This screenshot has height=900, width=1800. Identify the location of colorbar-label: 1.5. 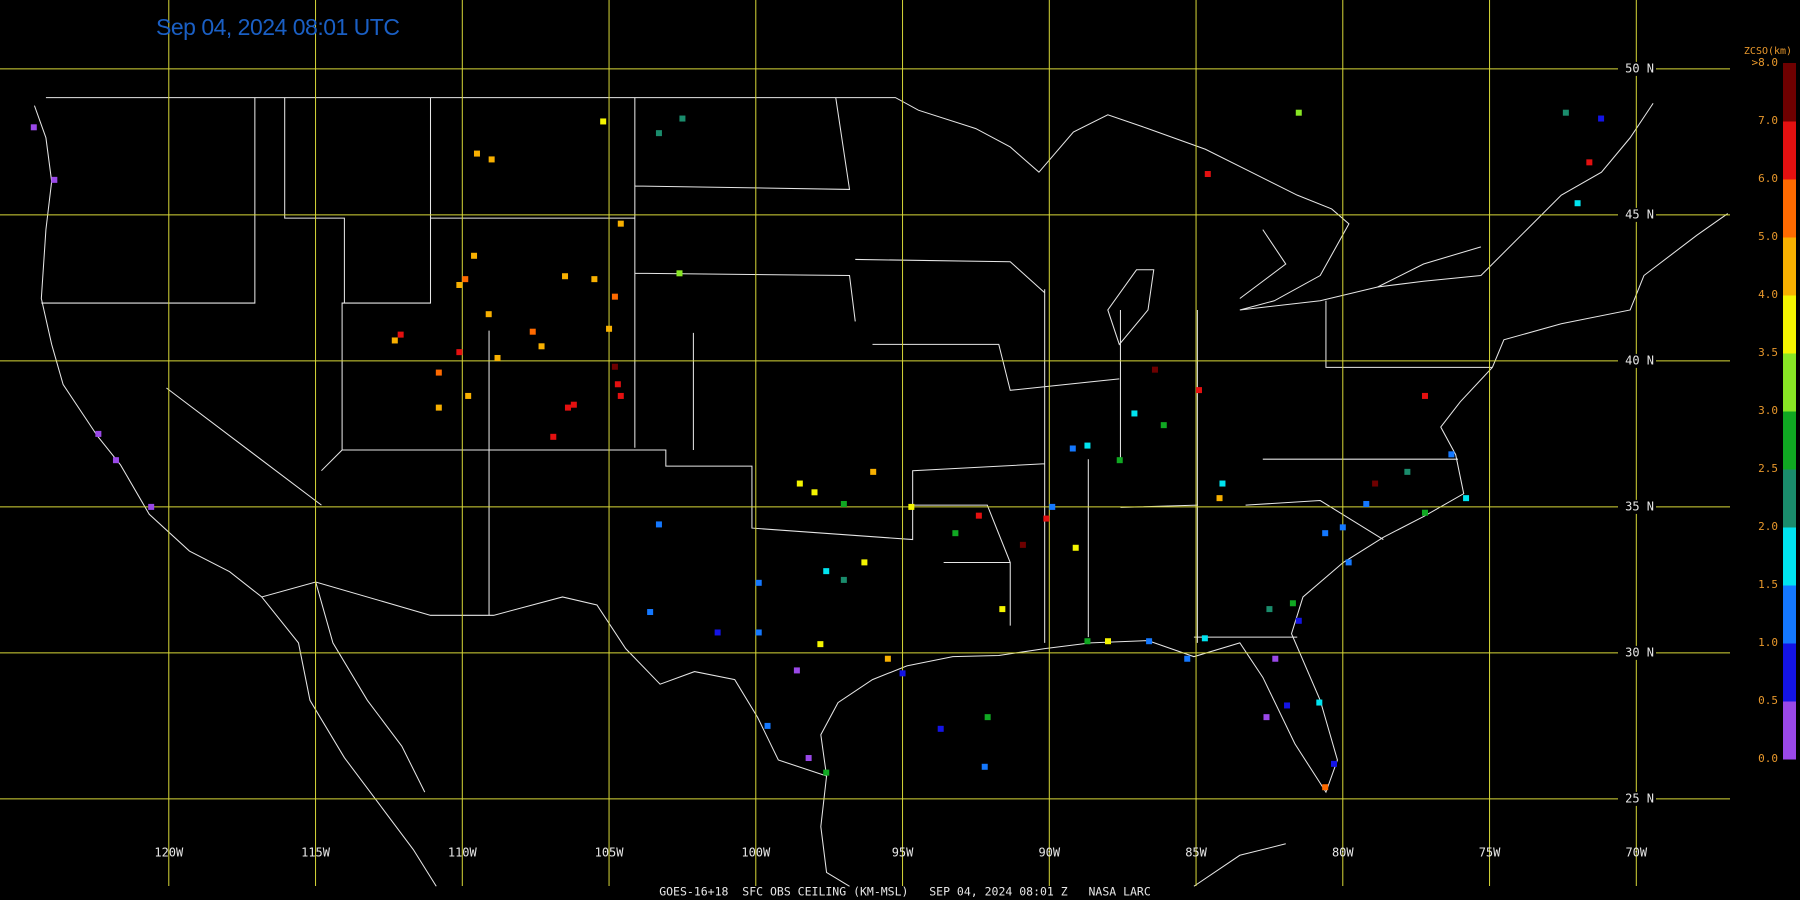
(1768, 584).